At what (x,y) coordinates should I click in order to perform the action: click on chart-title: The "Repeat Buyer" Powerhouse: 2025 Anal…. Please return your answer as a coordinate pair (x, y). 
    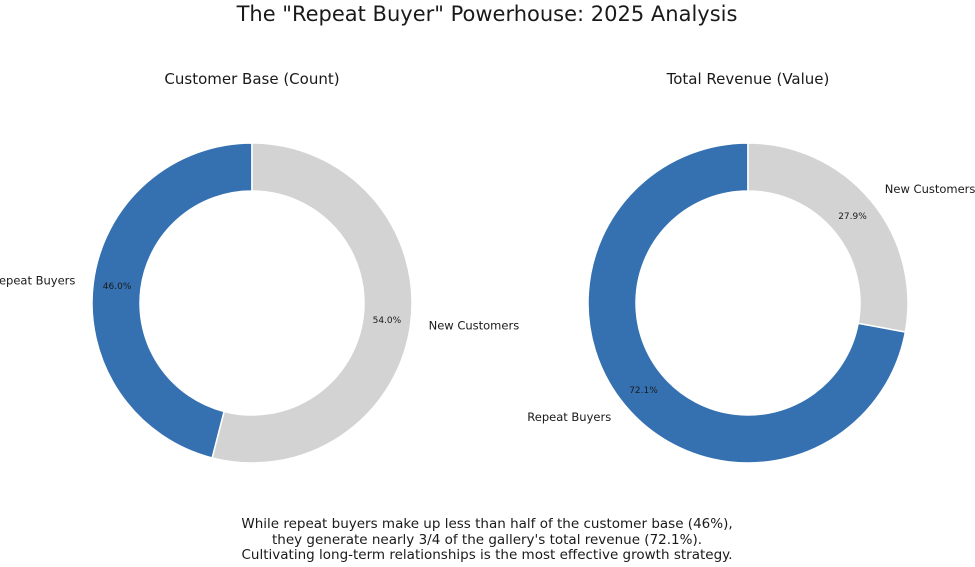
    Looking at the image, I should click on (487, 14).